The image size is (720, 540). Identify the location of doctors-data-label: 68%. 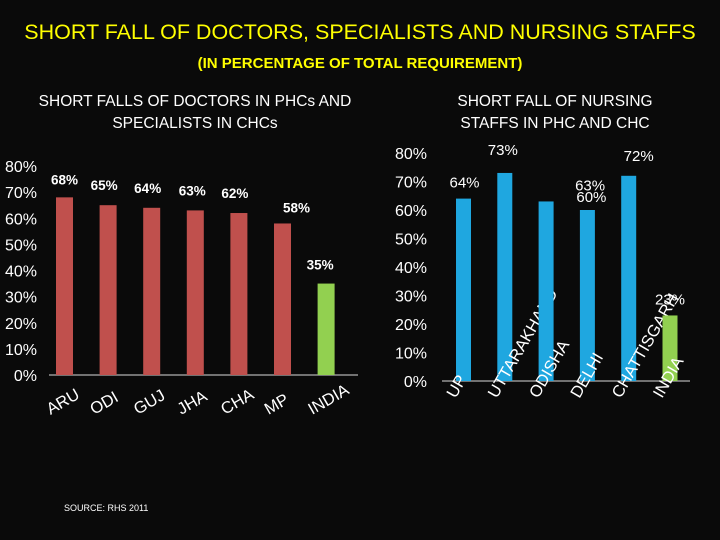
(64, 179).